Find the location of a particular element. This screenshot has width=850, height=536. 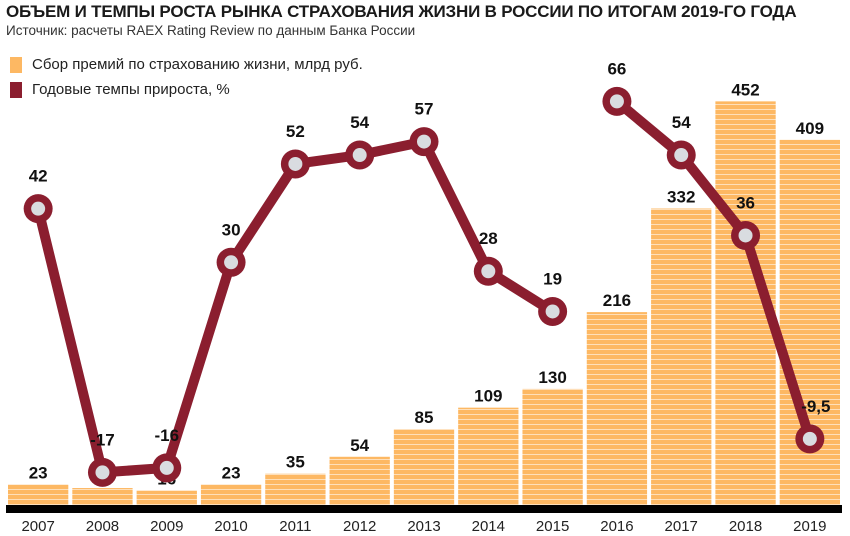

bar-2017 is located at coordinates (681, 357).